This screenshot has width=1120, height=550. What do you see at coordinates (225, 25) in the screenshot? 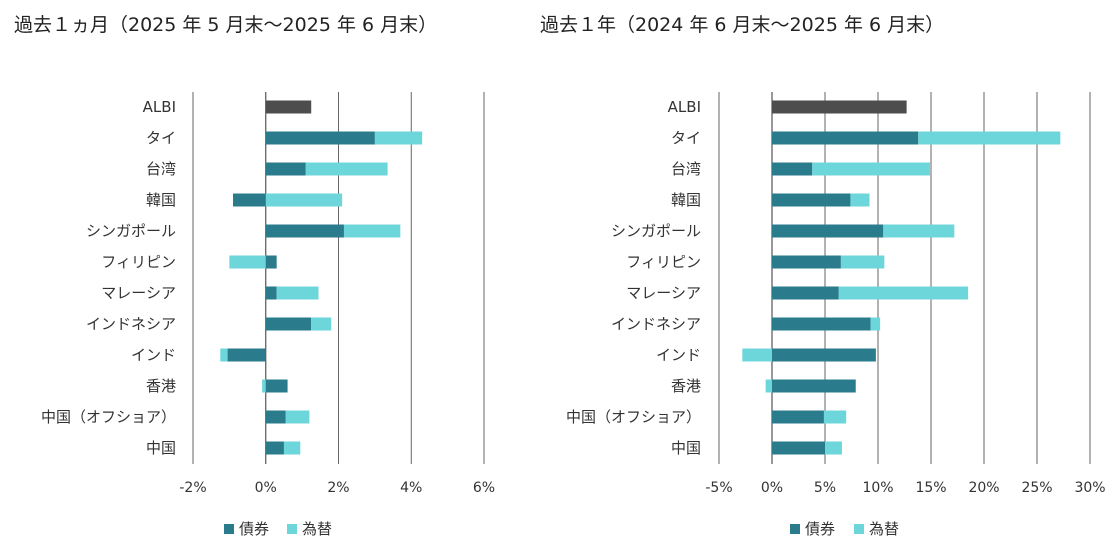
I see `chart-1-title: 過去１ヵ月（2025 年 5 月末〜2025 年 6 月末）` at bounding box center [225, 25].